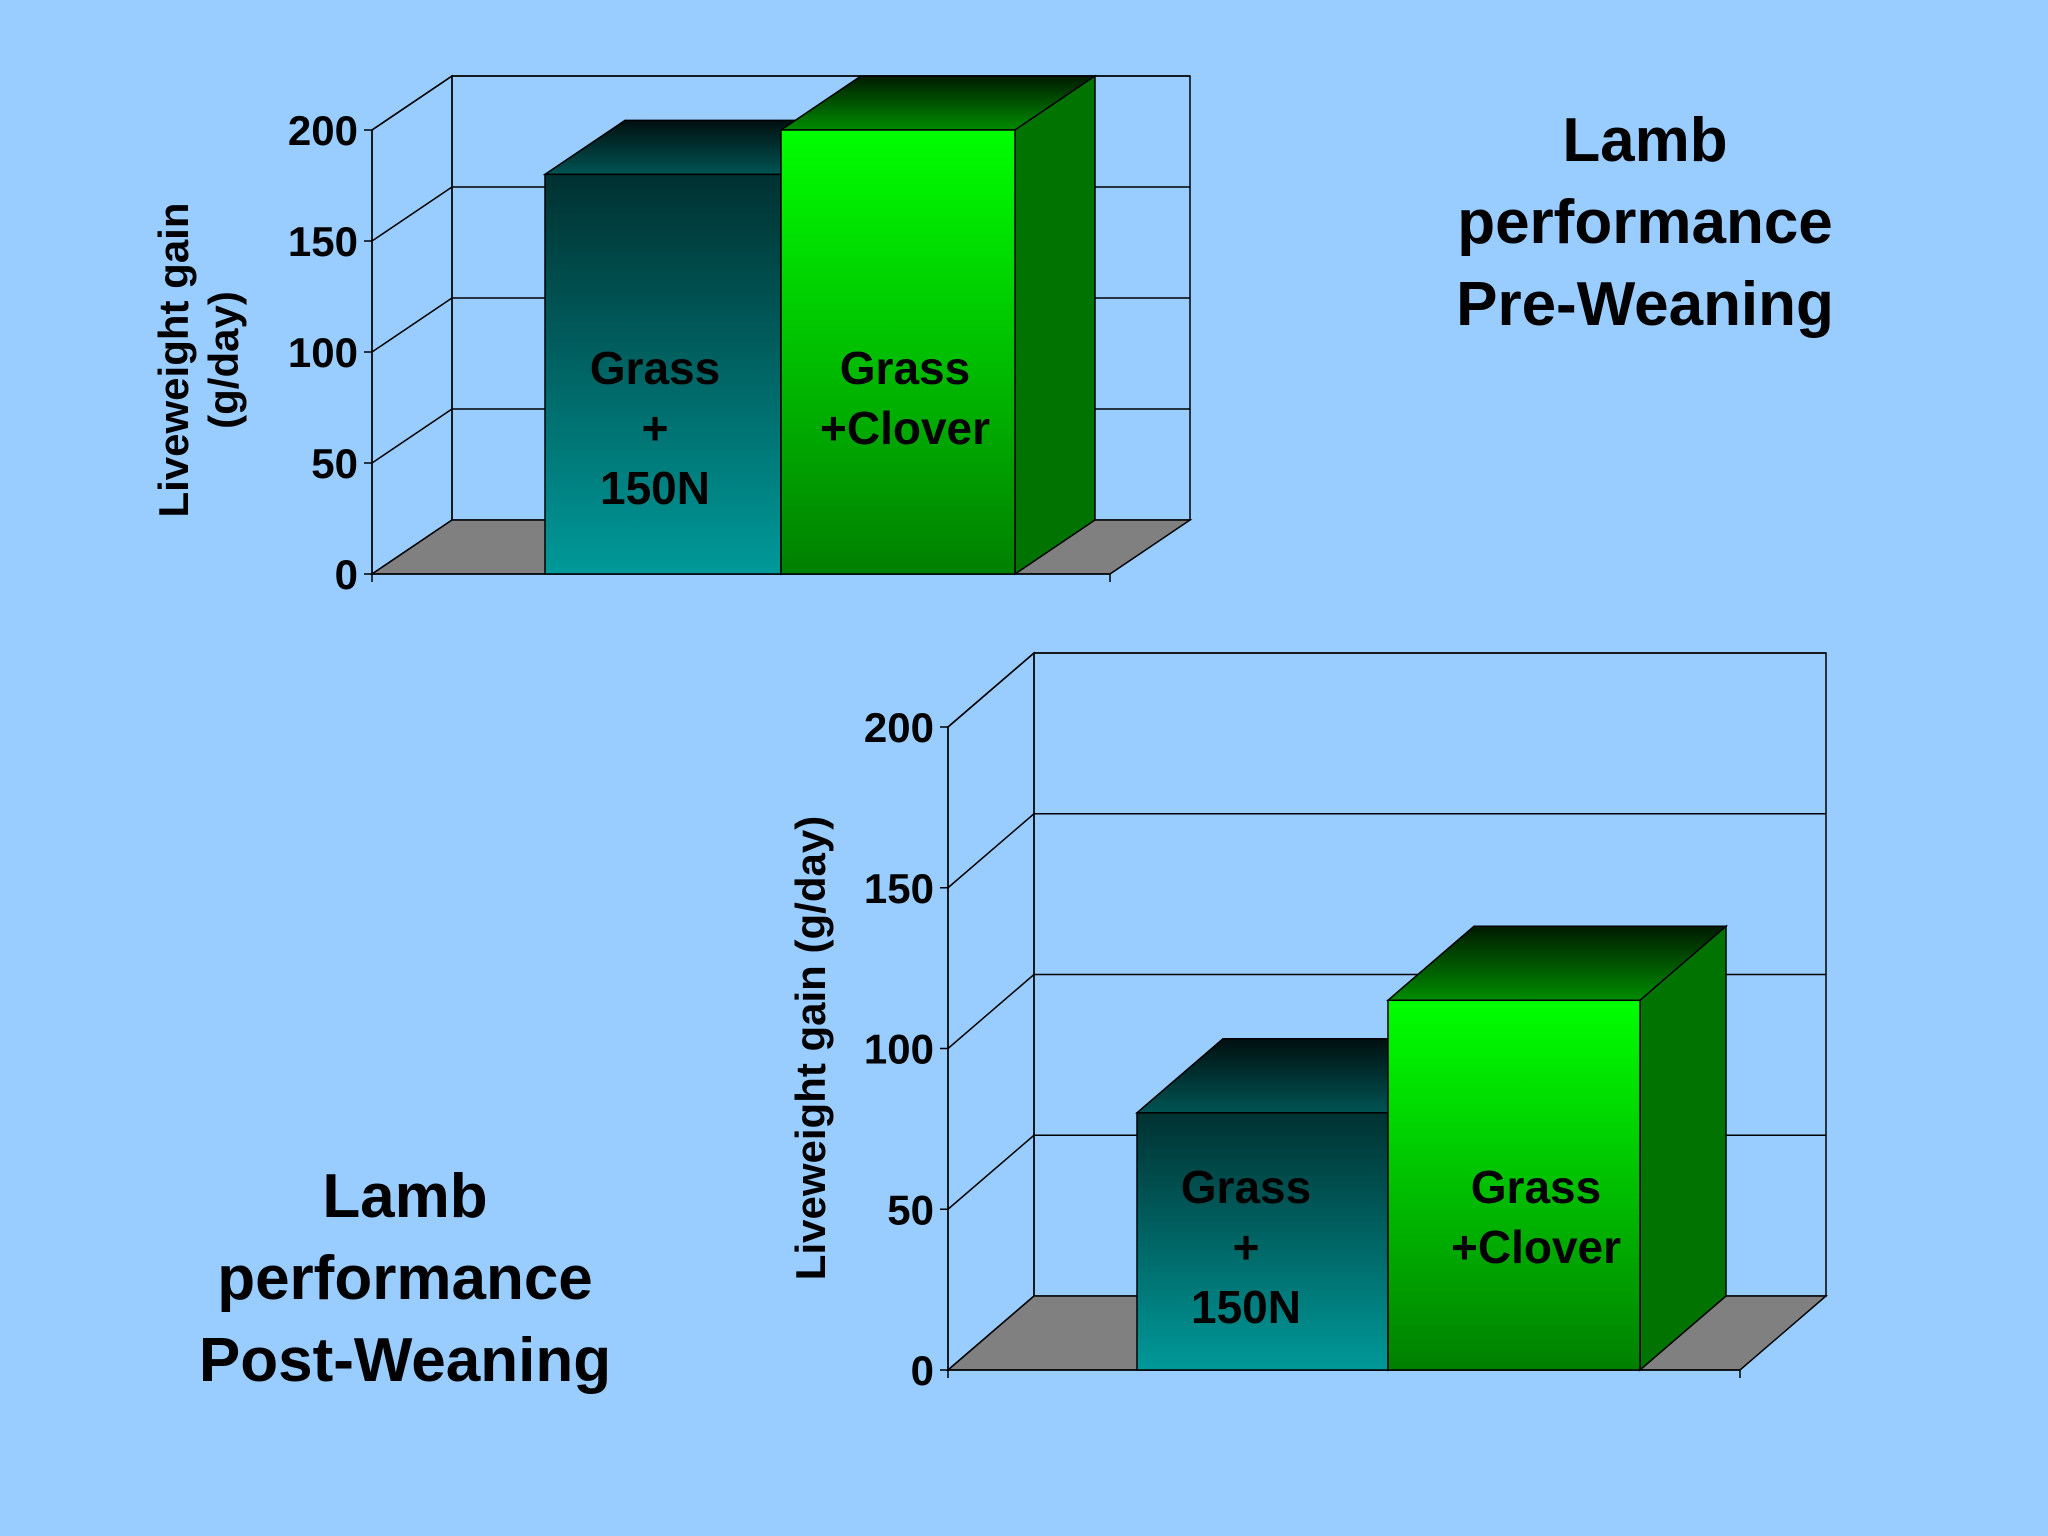 The height and width of the screenshot is (1536, 2048). What do you see at coordinates (1683, 1148) in the screenshot?
I see `bar-side` at bounding box center [1683, 1148].